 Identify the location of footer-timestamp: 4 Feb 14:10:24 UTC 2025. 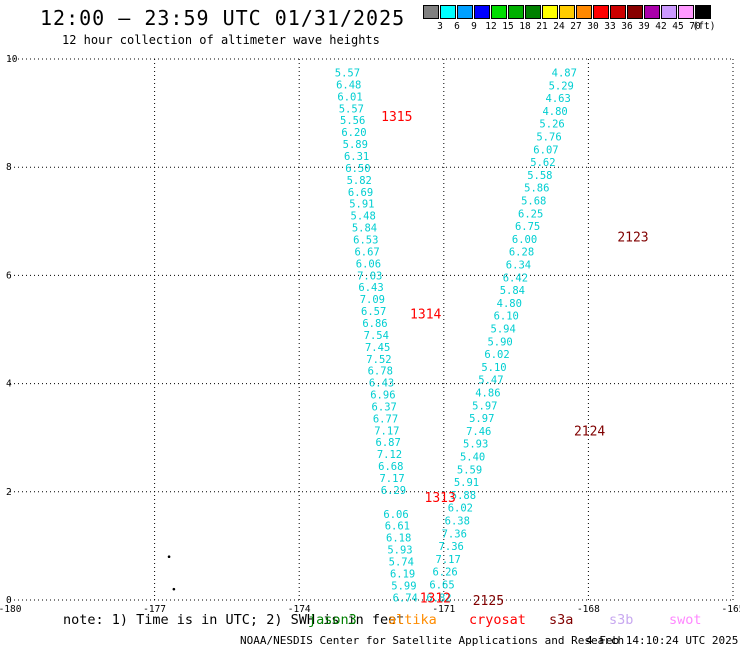
(662, 640).